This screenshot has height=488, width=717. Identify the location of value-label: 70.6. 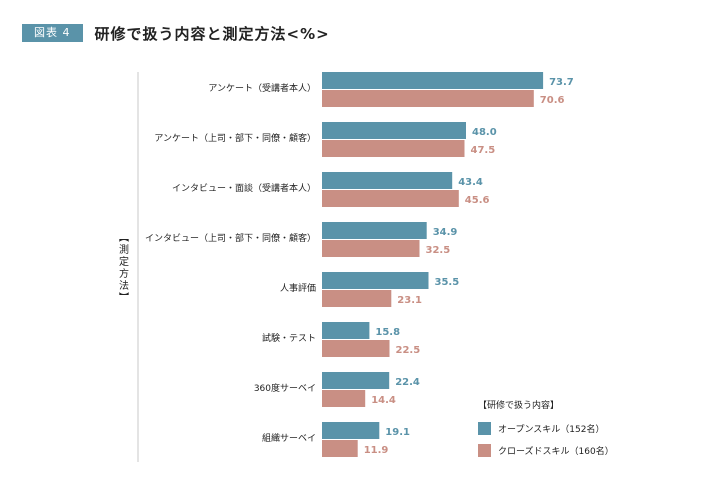
(552, 100).